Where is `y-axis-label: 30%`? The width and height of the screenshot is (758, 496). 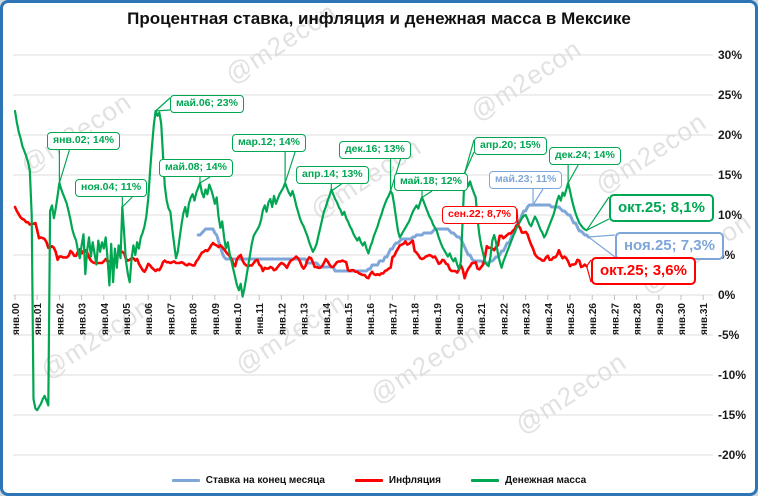
y-axis-label: 30% is located at coordinates (730, 55).